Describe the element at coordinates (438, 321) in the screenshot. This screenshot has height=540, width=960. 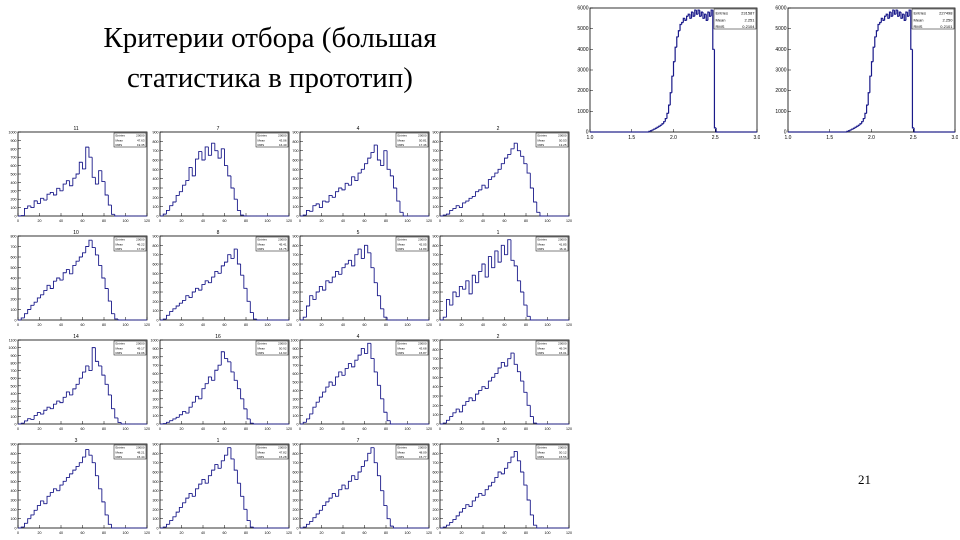
I see `y-tick-label: 0` at that location.